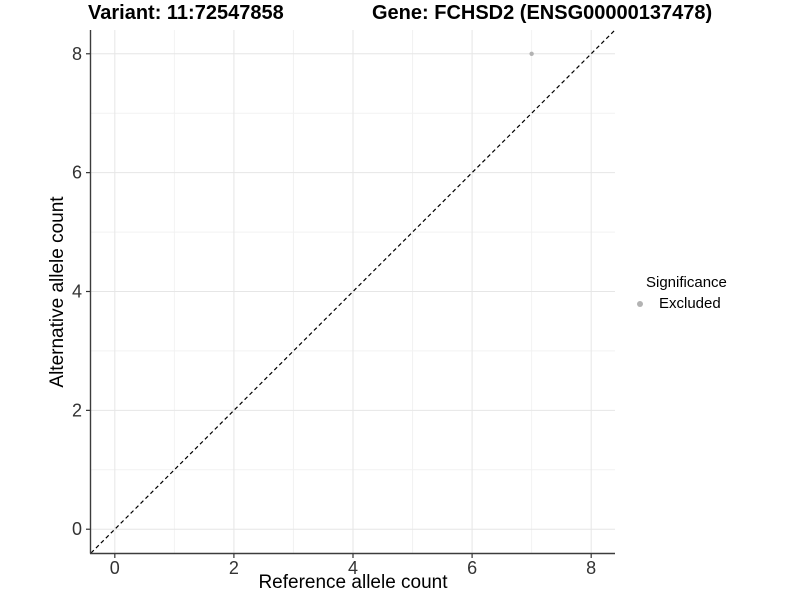  Describe the element at coordinates (77, 54) in the screenshot. I see `y-tick-label: 8` at that location.